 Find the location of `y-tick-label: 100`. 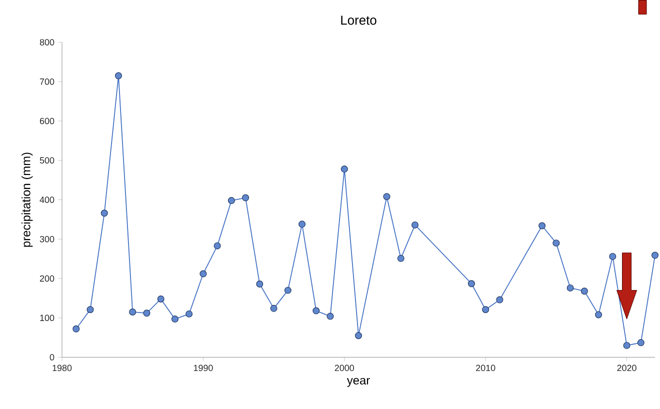

y-tick-label: 100 is located at coordinates (47, 317).